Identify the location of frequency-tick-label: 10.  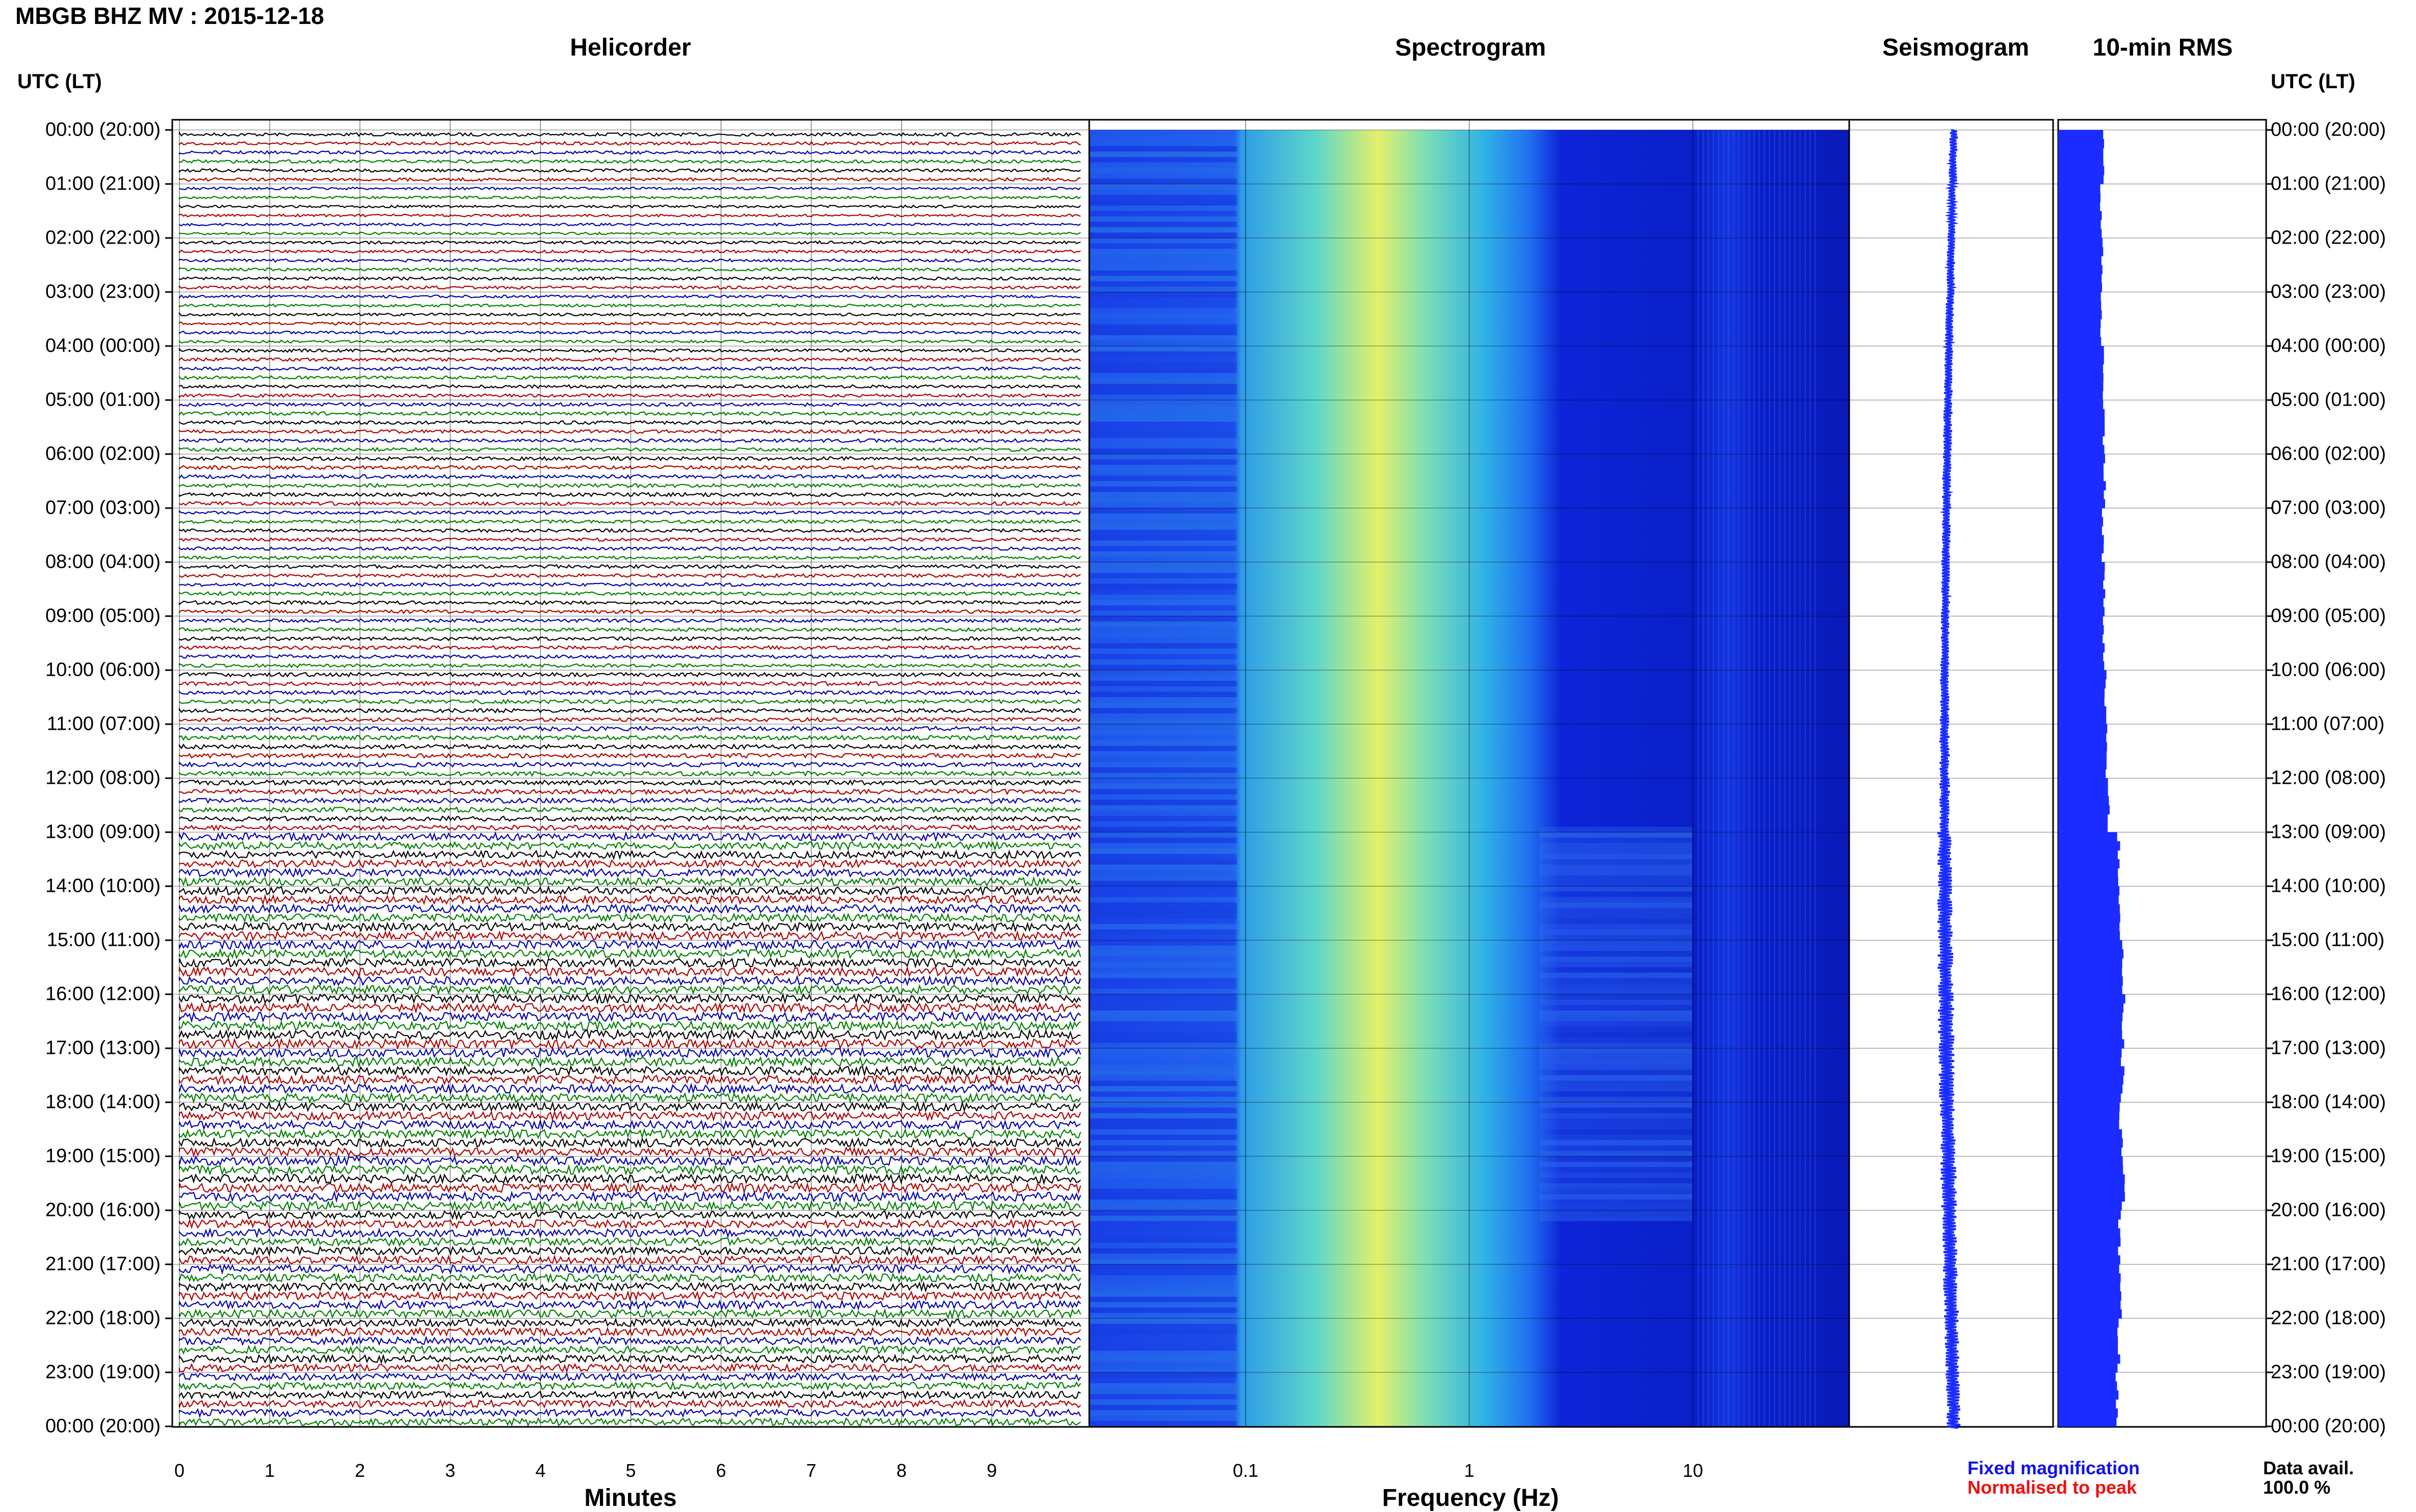
(1693, 1470).